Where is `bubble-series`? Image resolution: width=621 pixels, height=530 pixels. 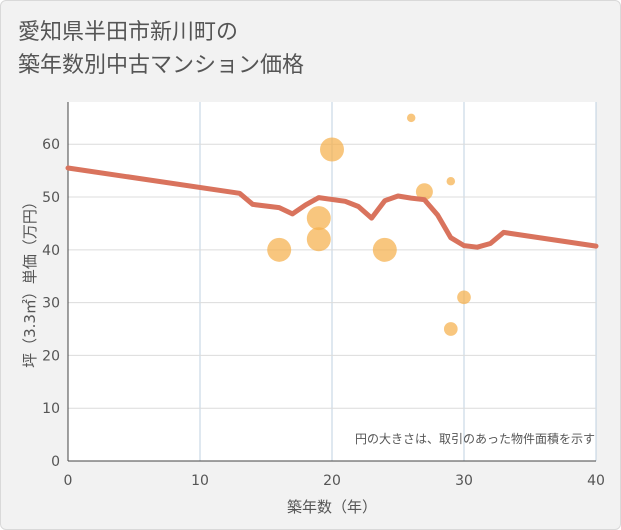
bubble-series is located at coordinates (369, 224).